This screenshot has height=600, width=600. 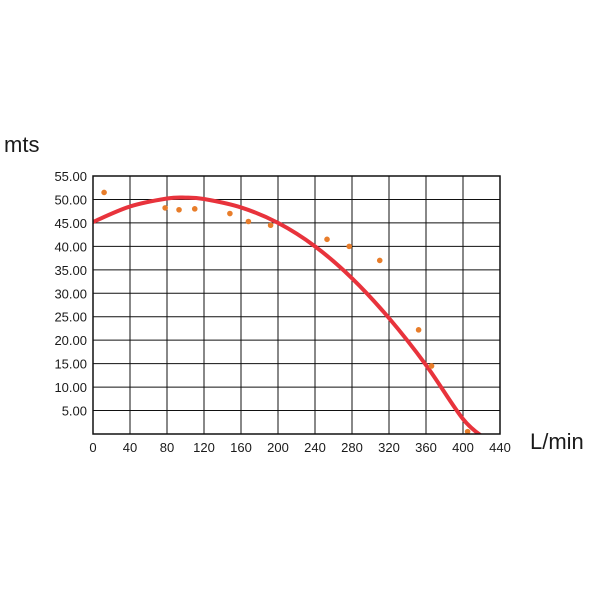 What do you see at coordinates (299, 447) in the screenshot?
I see `x-tick-labels: 0 40 80 120 160 200 240 280 320 360 400 440` at bounding box center [299, 447].